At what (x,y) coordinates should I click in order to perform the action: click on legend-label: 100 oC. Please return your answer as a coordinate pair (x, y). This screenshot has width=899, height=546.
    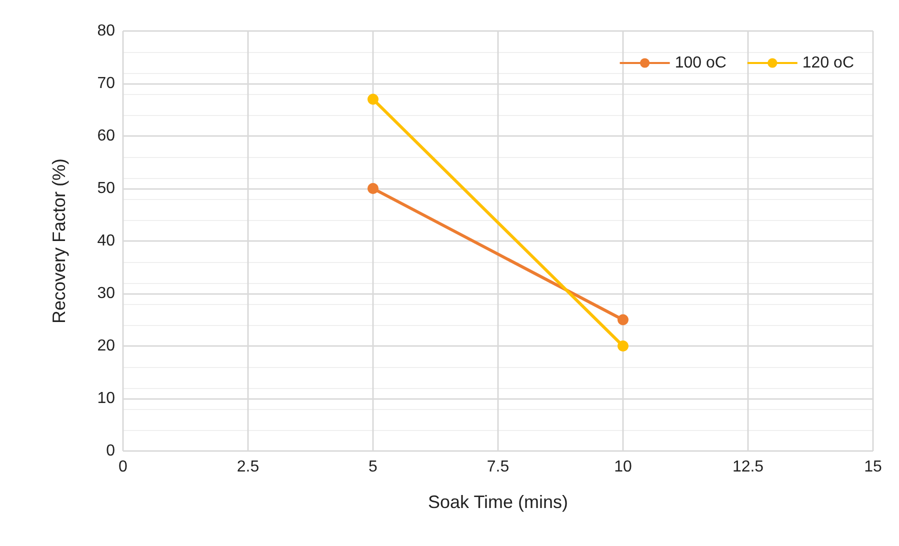
    Looking at the image, I should click on (700, 63).